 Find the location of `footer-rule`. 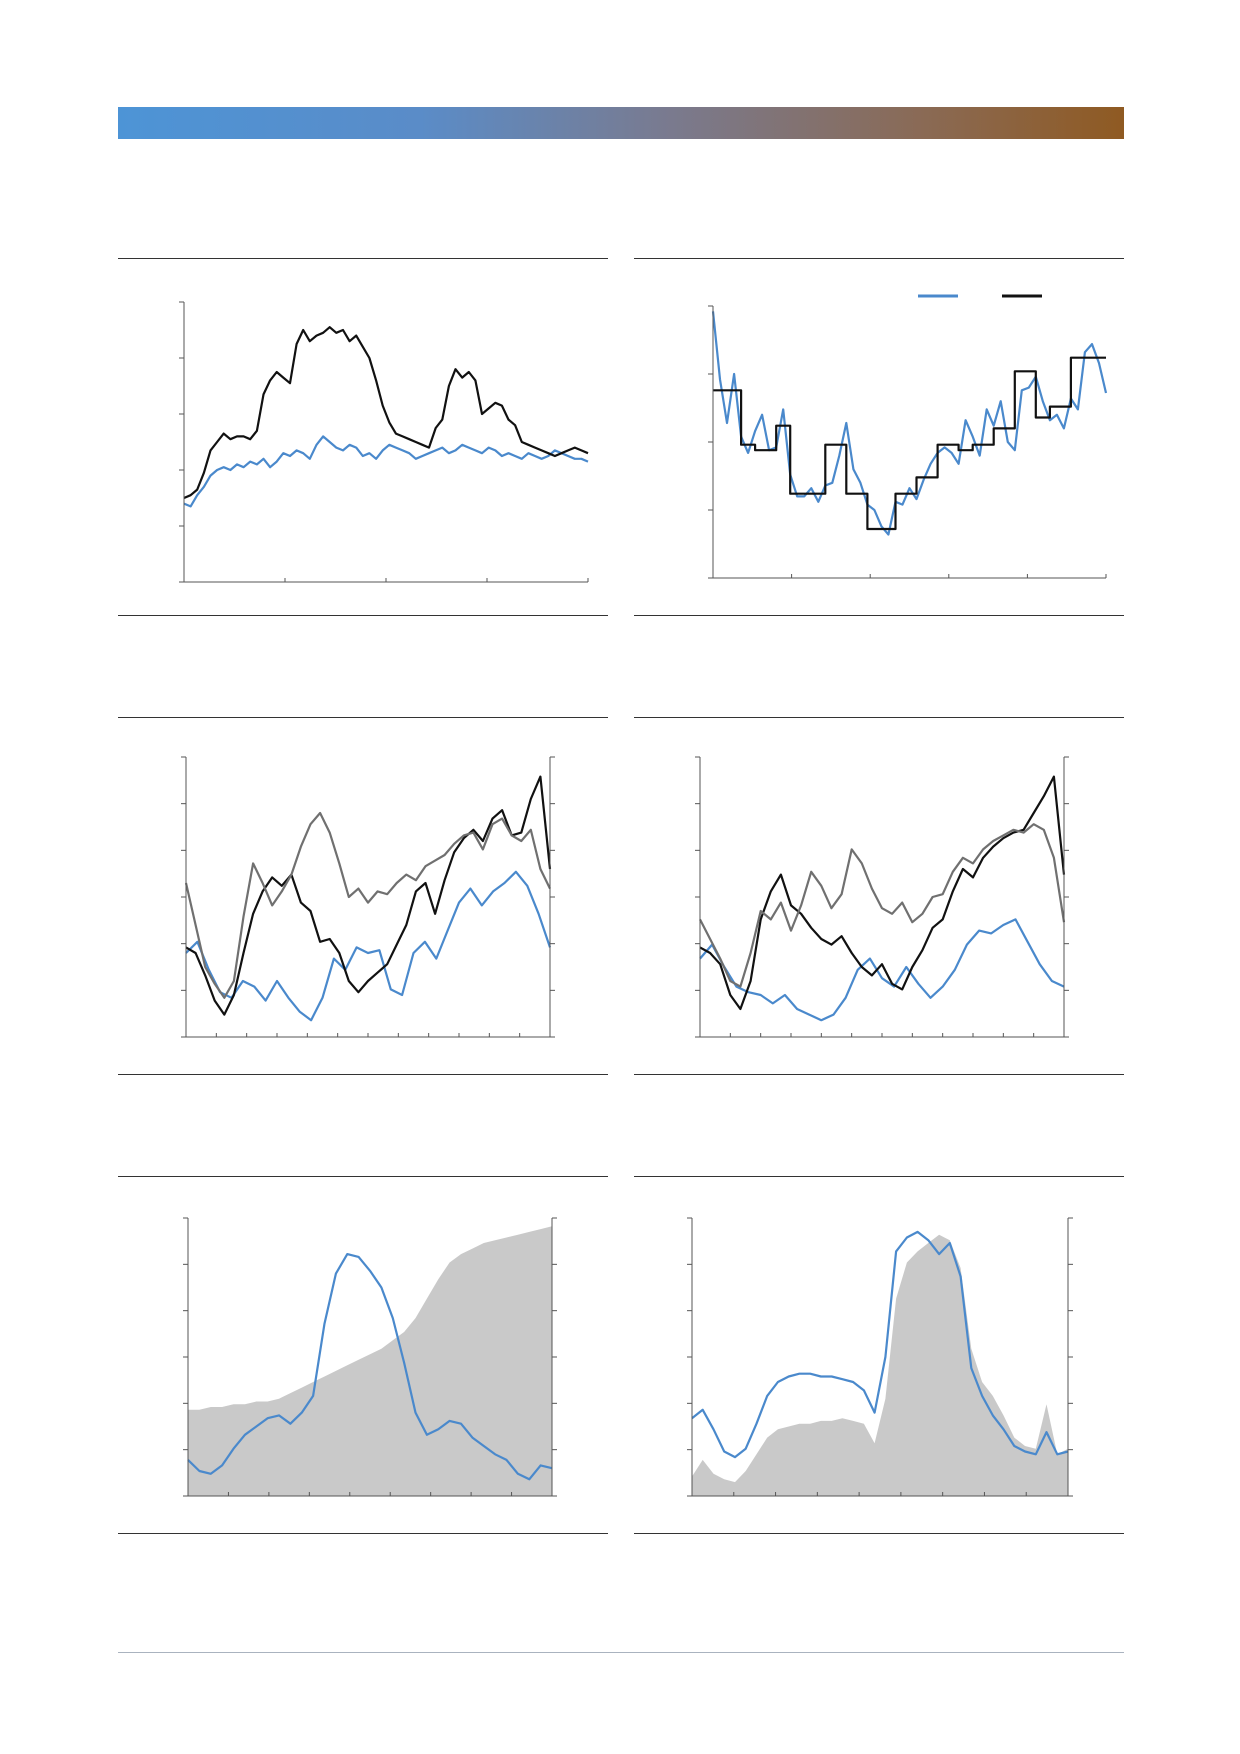

footer-rule is located at coordinates (621, 1652).